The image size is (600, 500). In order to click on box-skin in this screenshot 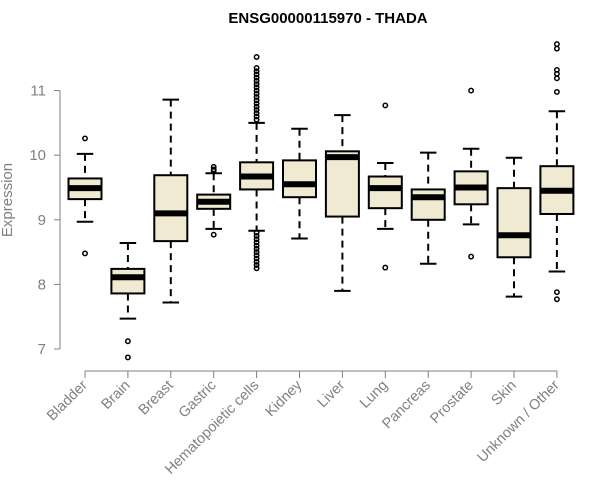, I will do `click(514, 227)`.